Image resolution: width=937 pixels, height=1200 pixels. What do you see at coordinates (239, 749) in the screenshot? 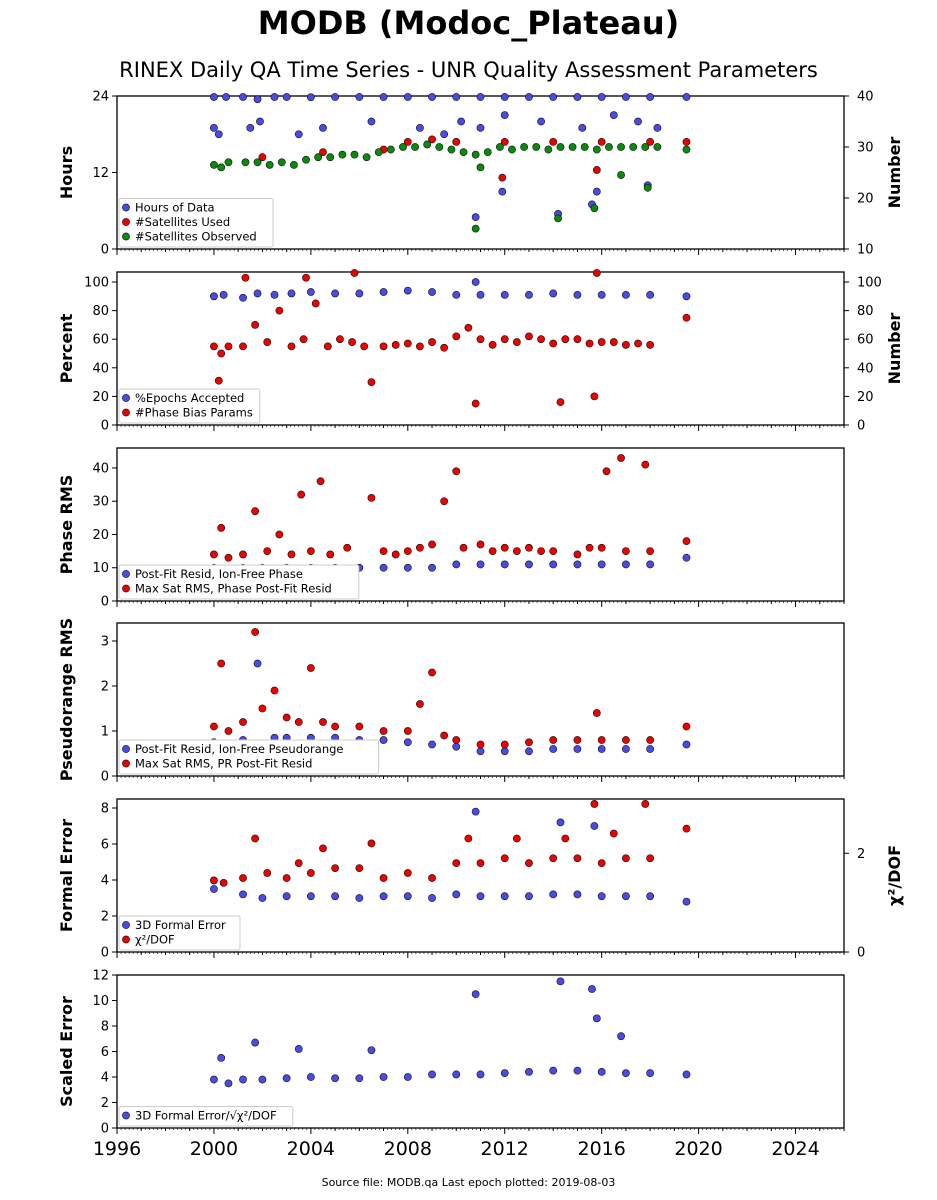
I see `legend-label: Post-Fit Resid, Ion-Free Pseudorange` at bounding box center [239, 749].